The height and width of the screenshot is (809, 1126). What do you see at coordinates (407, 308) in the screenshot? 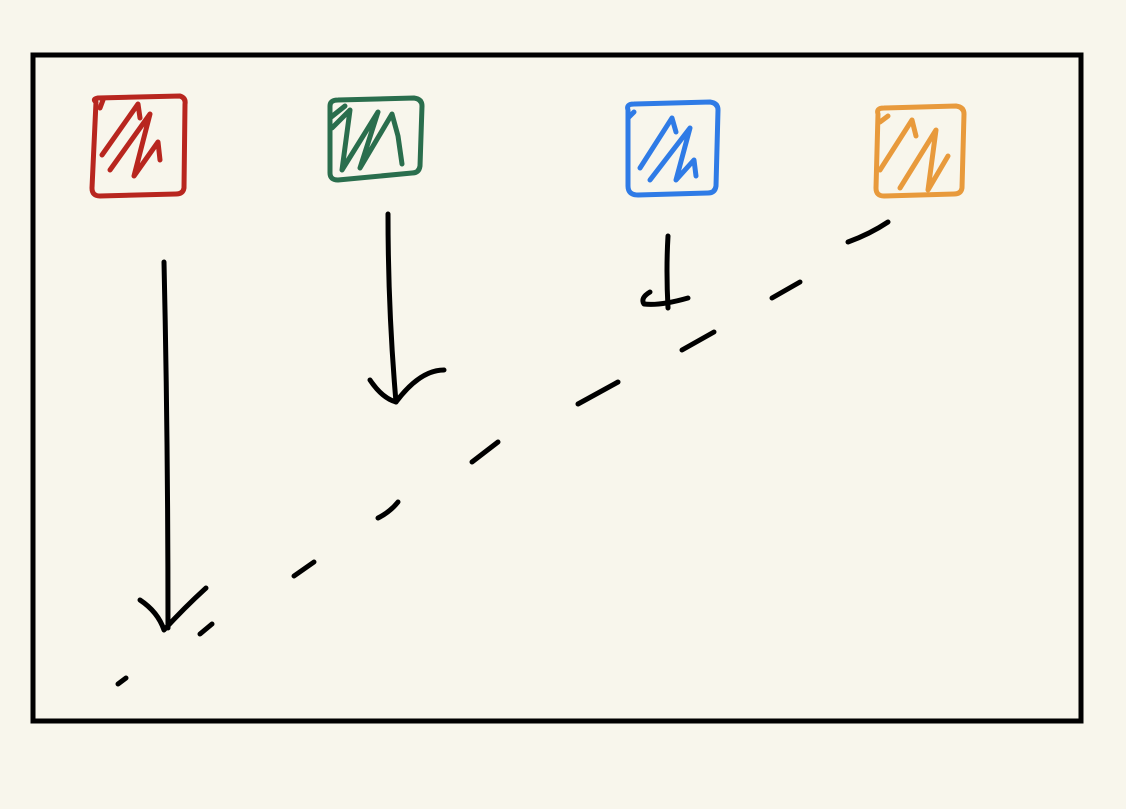
I see `green-block-arrow` at bounding box center [407, 308].